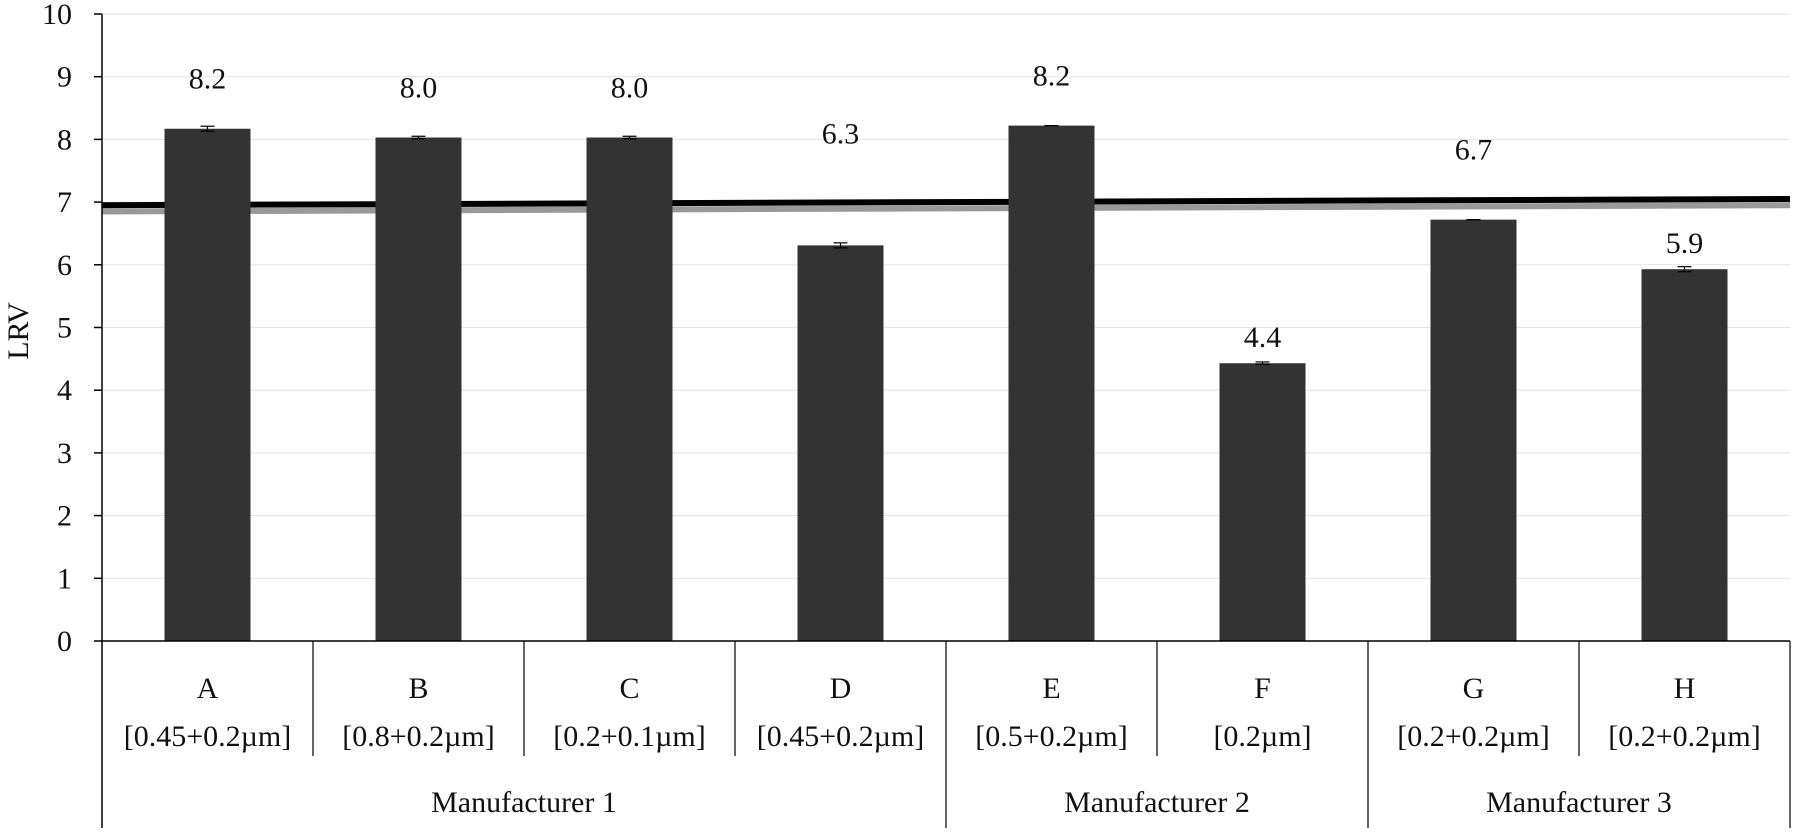 The width and height of the screenshot is (1800, 837). What do you see at coordinates (1685, 243) in the screenshot?
I see `data-label-H: 5.9` at bounding box center [1685, 243].